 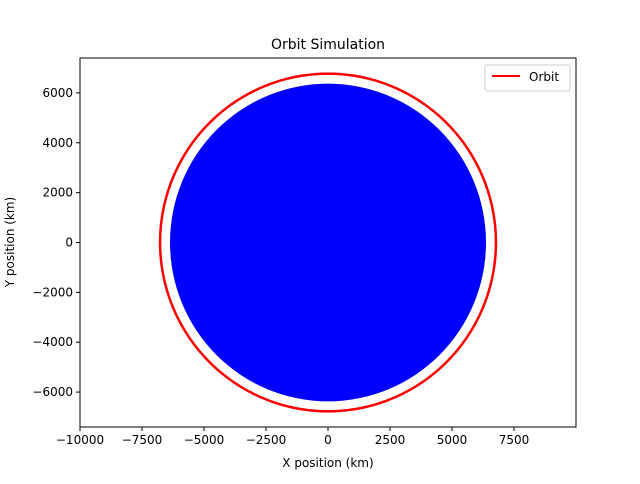 I want to click on y-tick-label: 0, so click(x=69, y=243).